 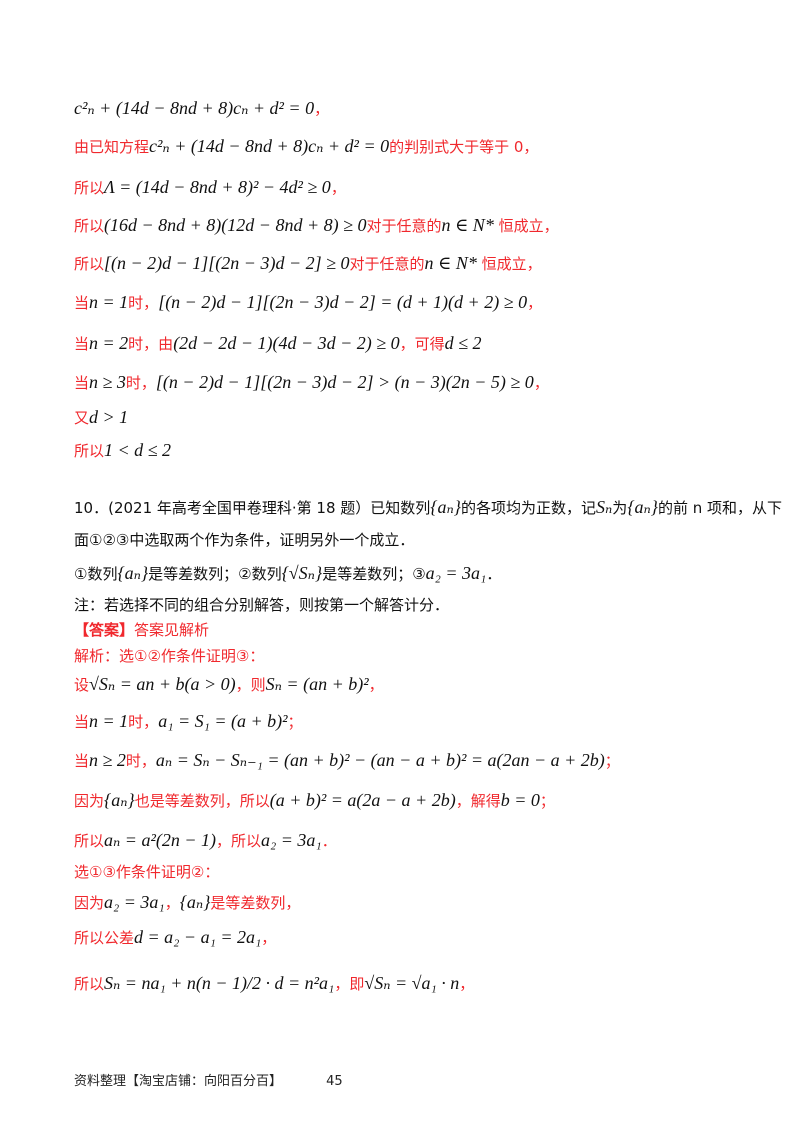 I want to click on math-expression: {√Sₙ}, so click(x=302, y=573).